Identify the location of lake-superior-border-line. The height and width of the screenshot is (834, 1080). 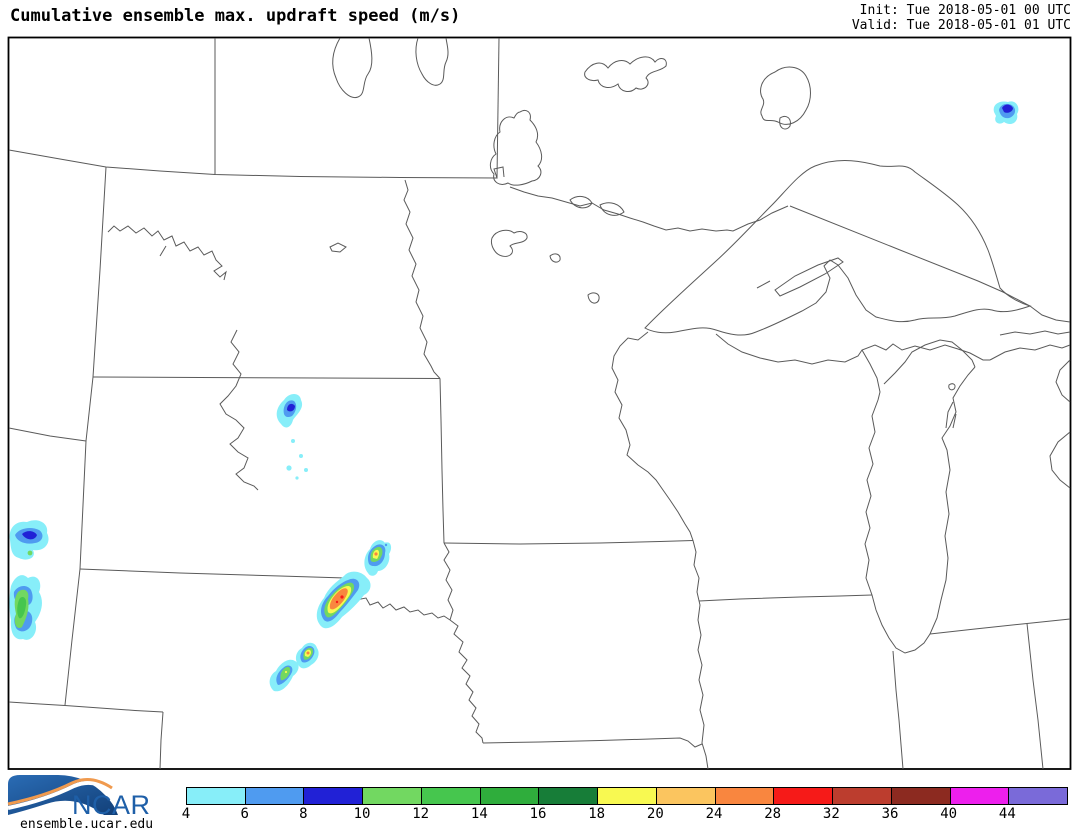
(930, 264).